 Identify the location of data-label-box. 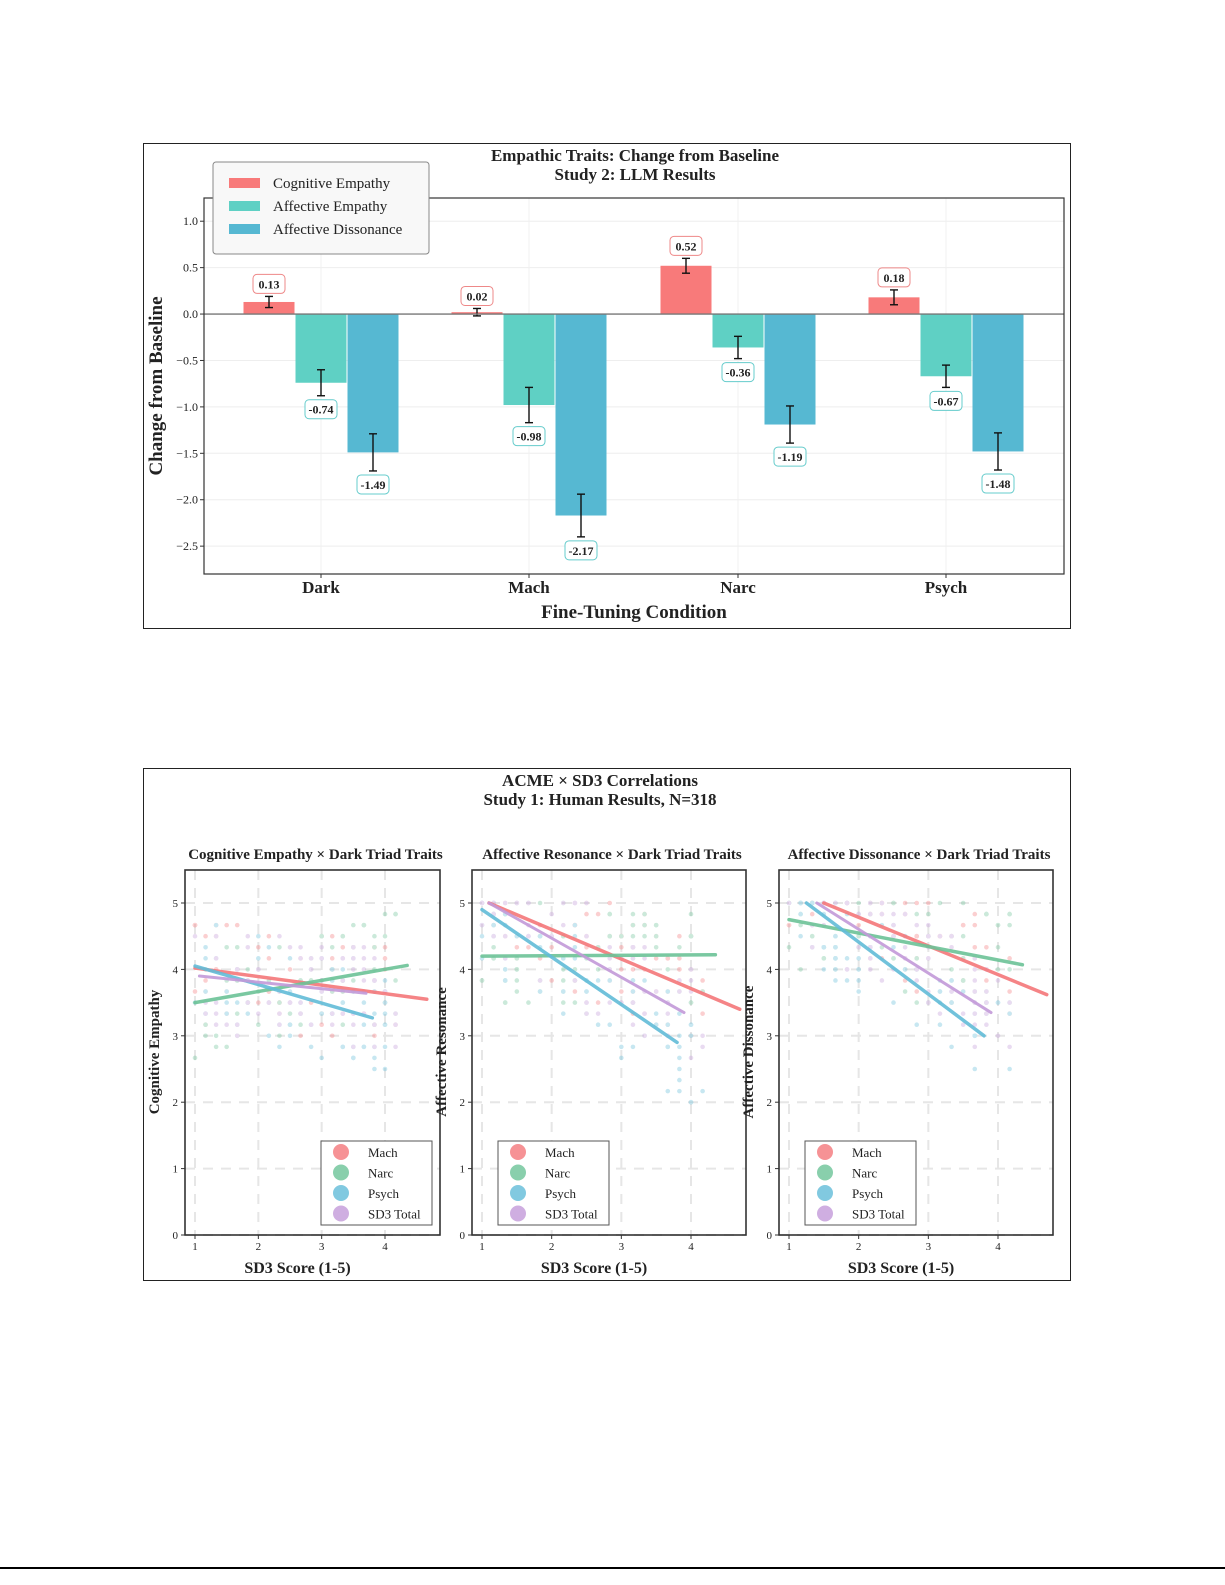
(269, 283).